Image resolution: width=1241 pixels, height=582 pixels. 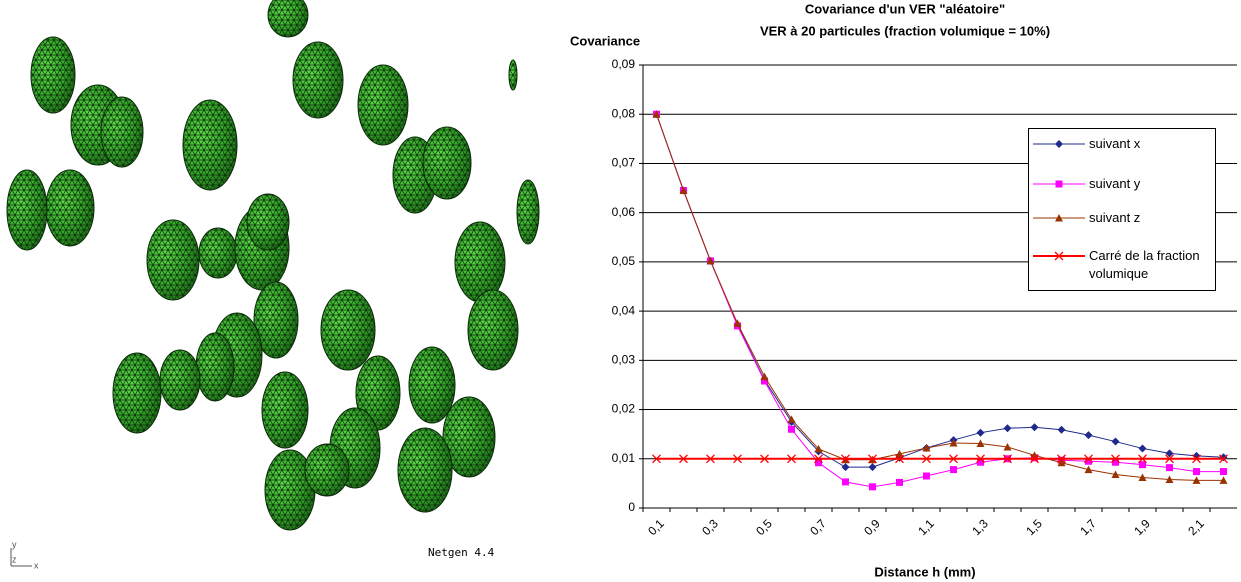 I want to click on x-tick-label: 0,1, so click(x=656, y=527).